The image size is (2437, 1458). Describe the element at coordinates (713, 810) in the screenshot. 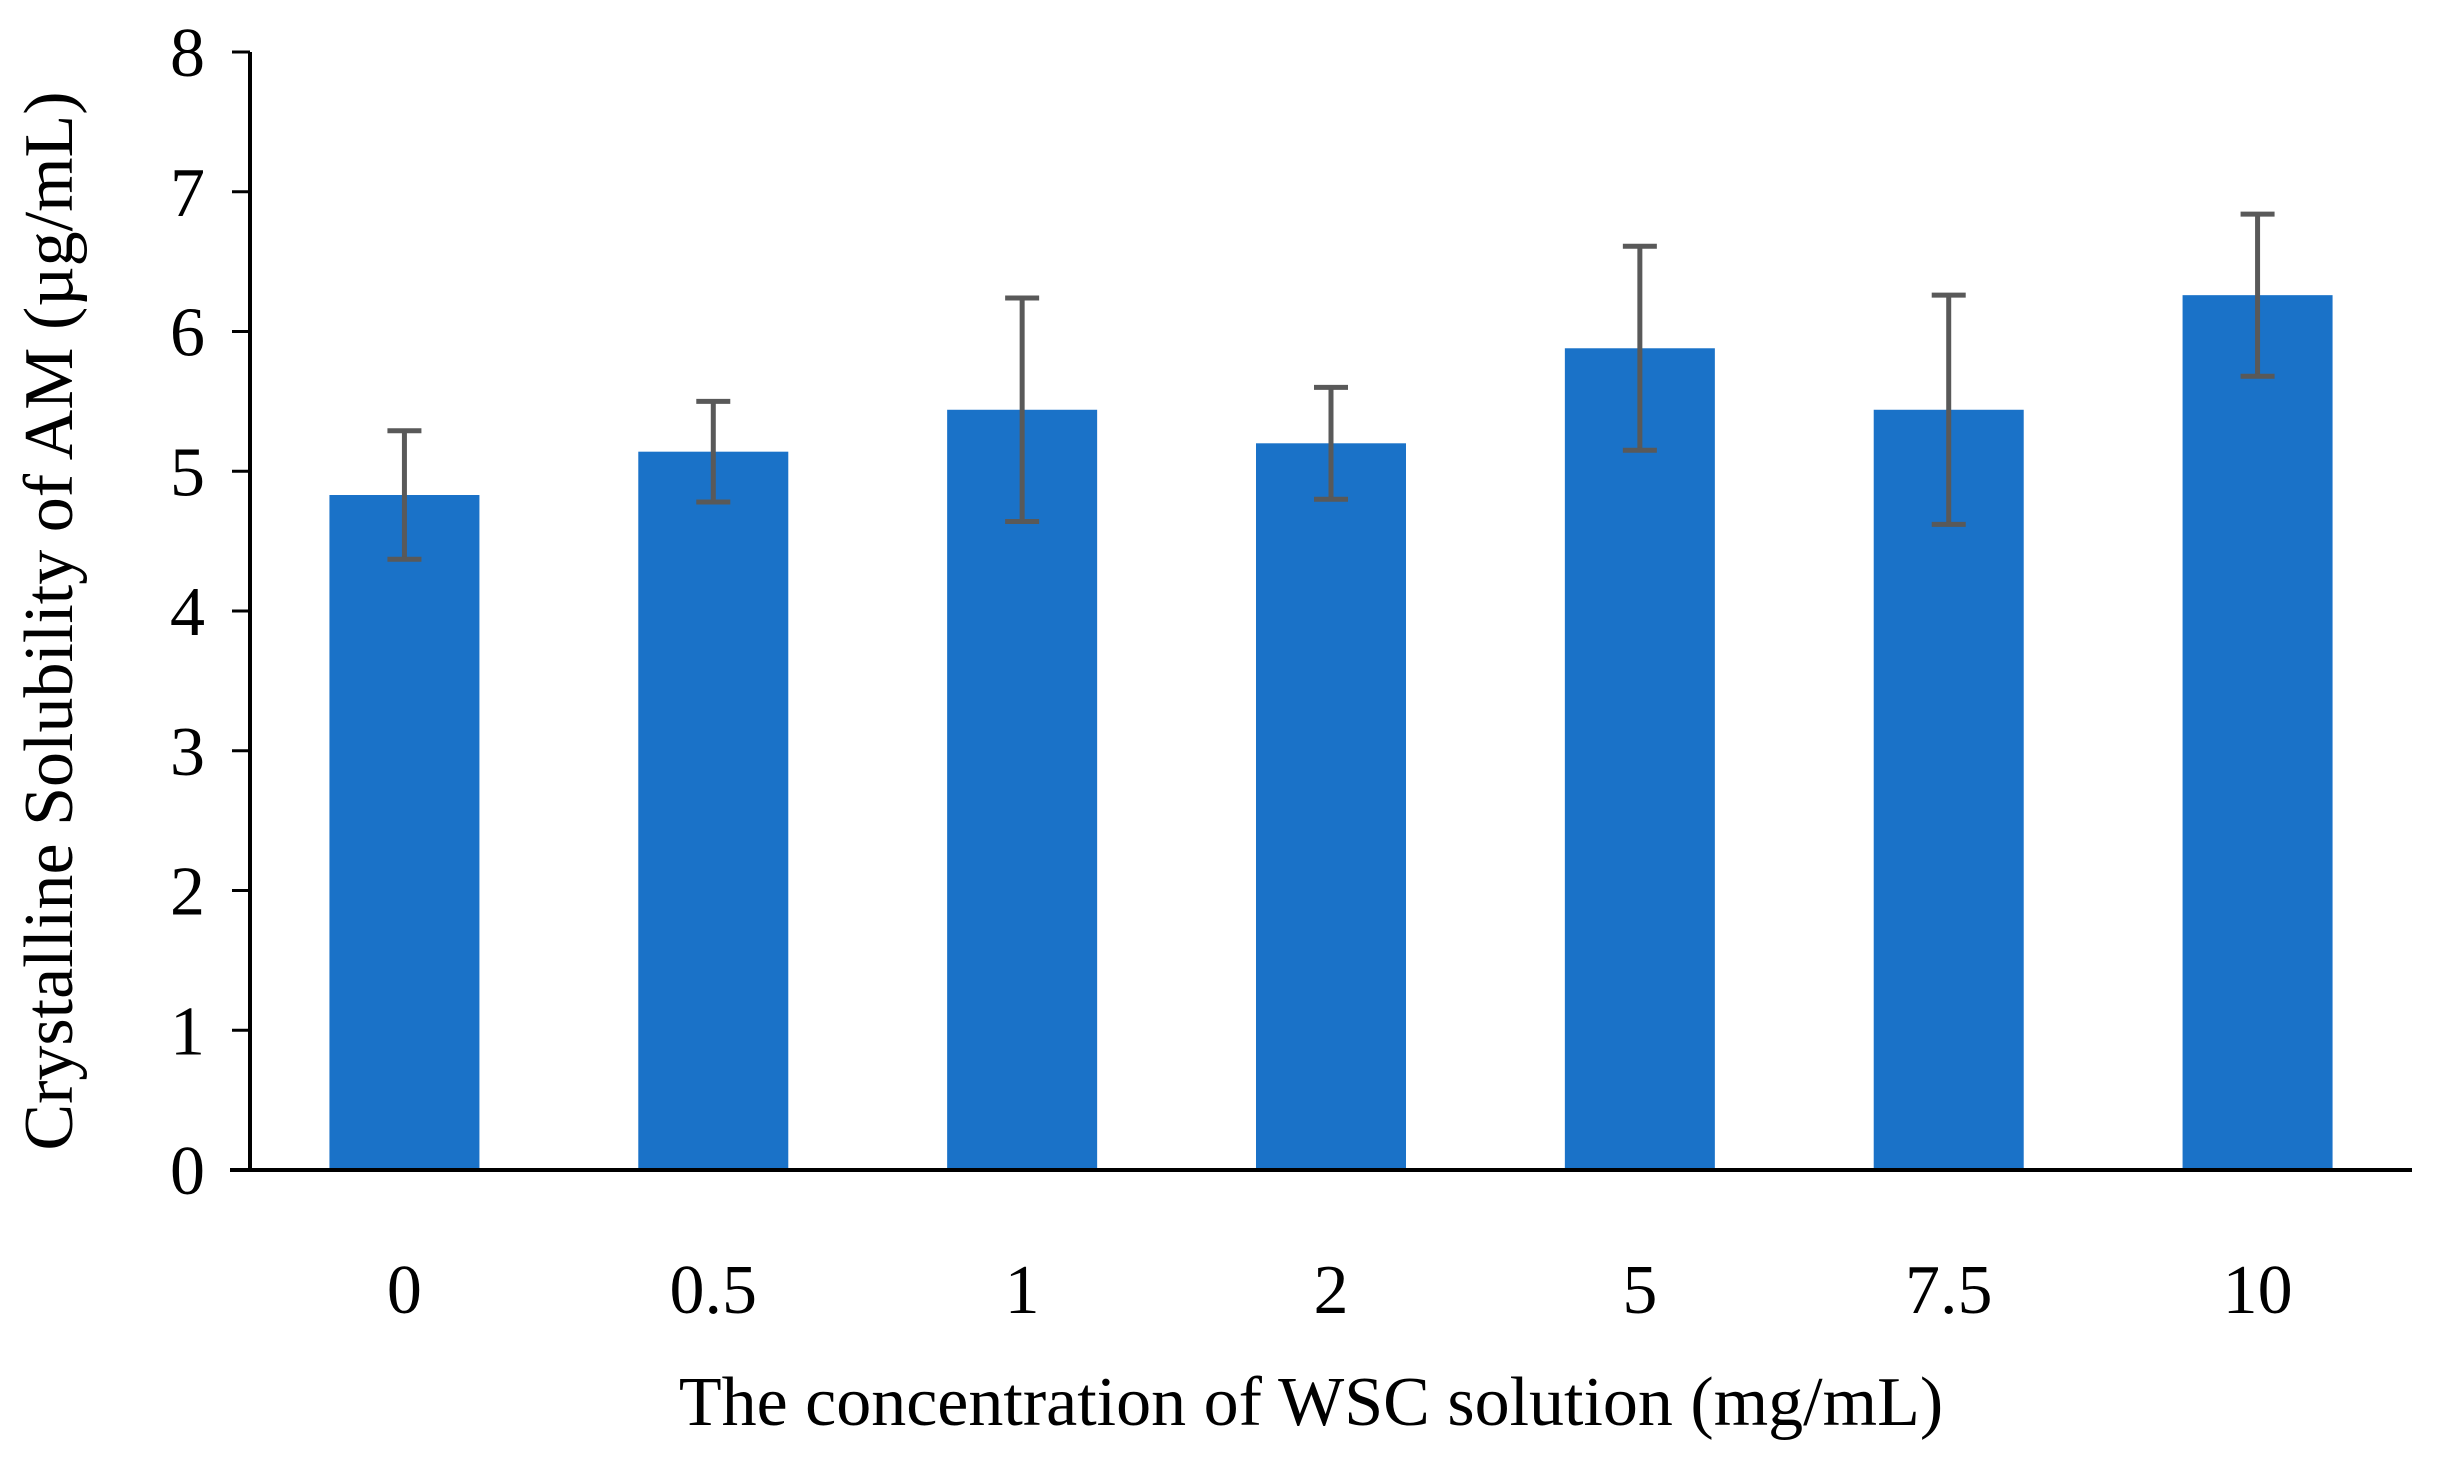

I see `bar-0.5` at that location.